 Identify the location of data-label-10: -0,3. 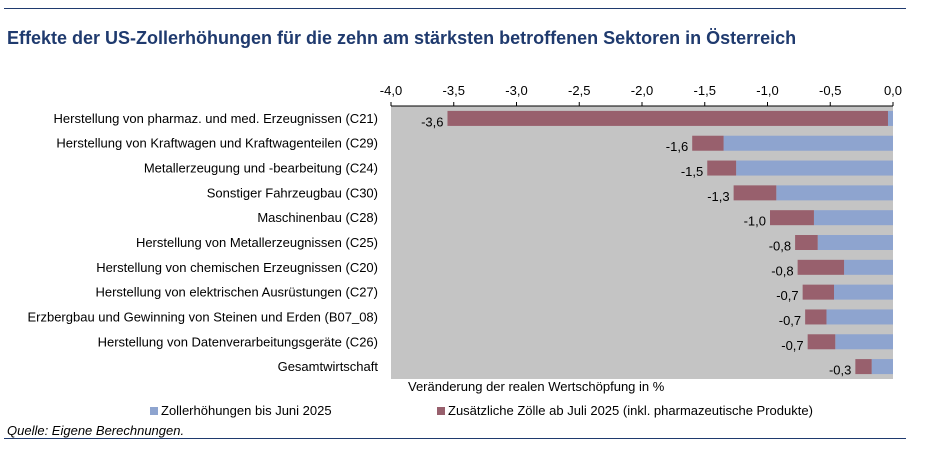
(840, 370).